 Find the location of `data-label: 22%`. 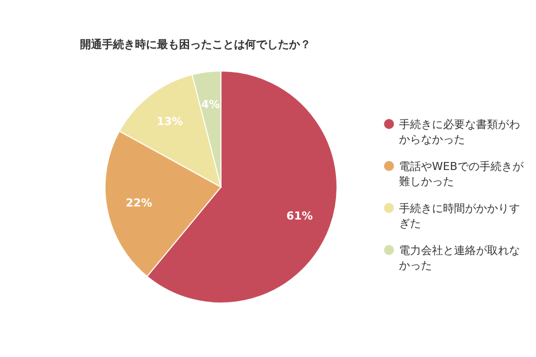

data-label: 22% is located at coordinates (139, 203).